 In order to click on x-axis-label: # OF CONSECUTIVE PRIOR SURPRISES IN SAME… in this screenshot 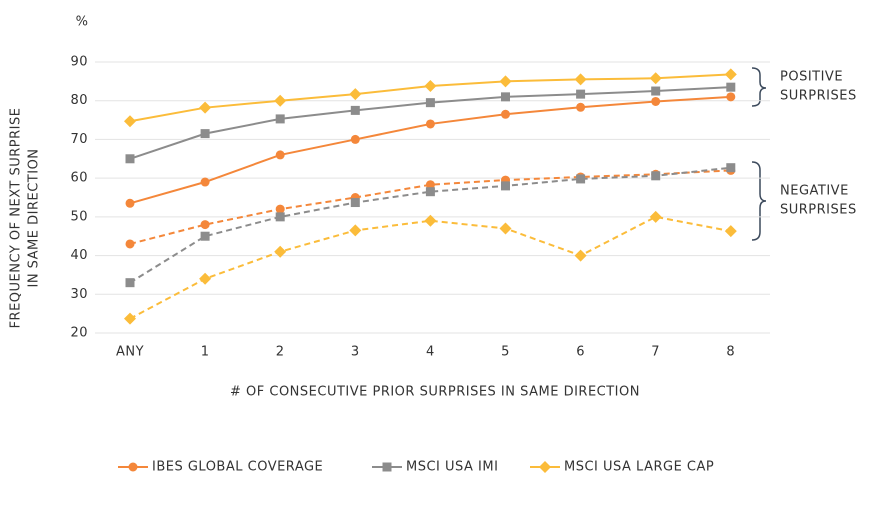, I will do `click(435, 392)`.